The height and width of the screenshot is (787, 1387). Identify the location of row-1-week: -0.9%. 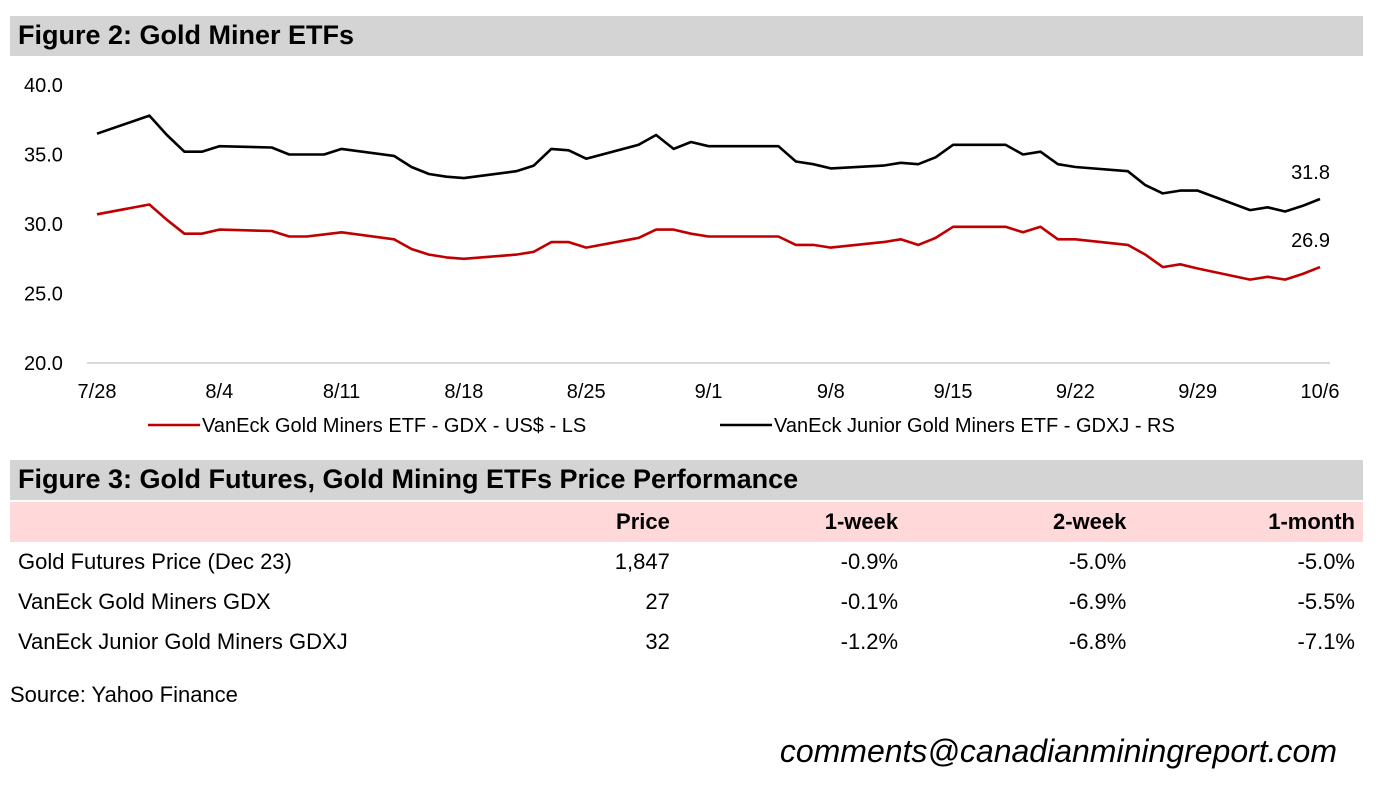
(869, 561).